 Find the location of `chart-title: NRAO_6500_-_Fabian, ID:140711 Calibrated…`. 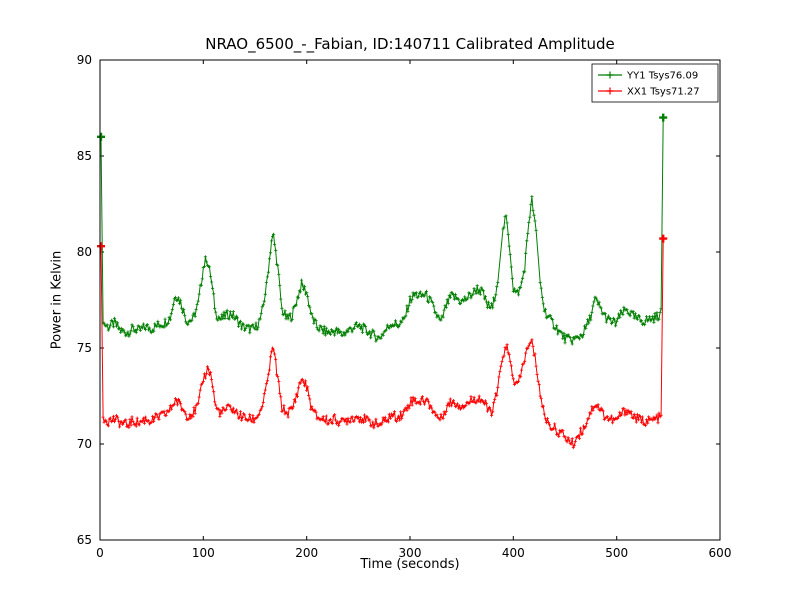

chart-title: NRAO_6500_-_Fabian, ID:140711 Calibrated… is located at coordinates (410, 44).